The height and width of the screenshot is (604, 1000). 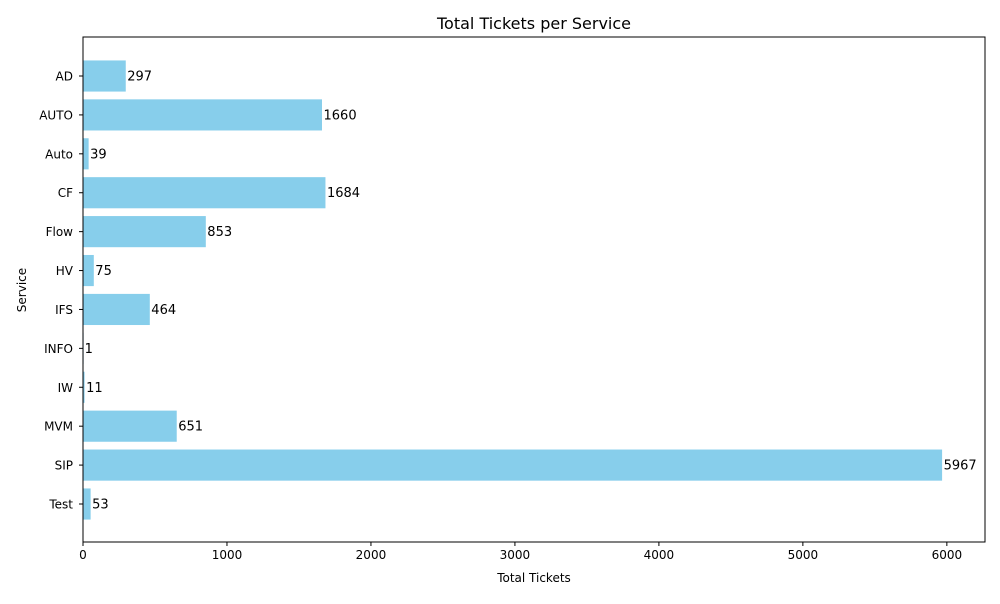 What do you see at coordinates (60, 505) in the screenshot?
I see `y-tick-label: Test` at bounding box center [60, 505].